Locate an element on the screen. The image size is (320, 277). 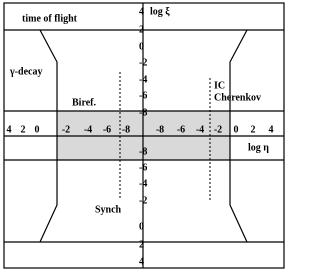
label: time of flight is located at coordinates (50, 18).